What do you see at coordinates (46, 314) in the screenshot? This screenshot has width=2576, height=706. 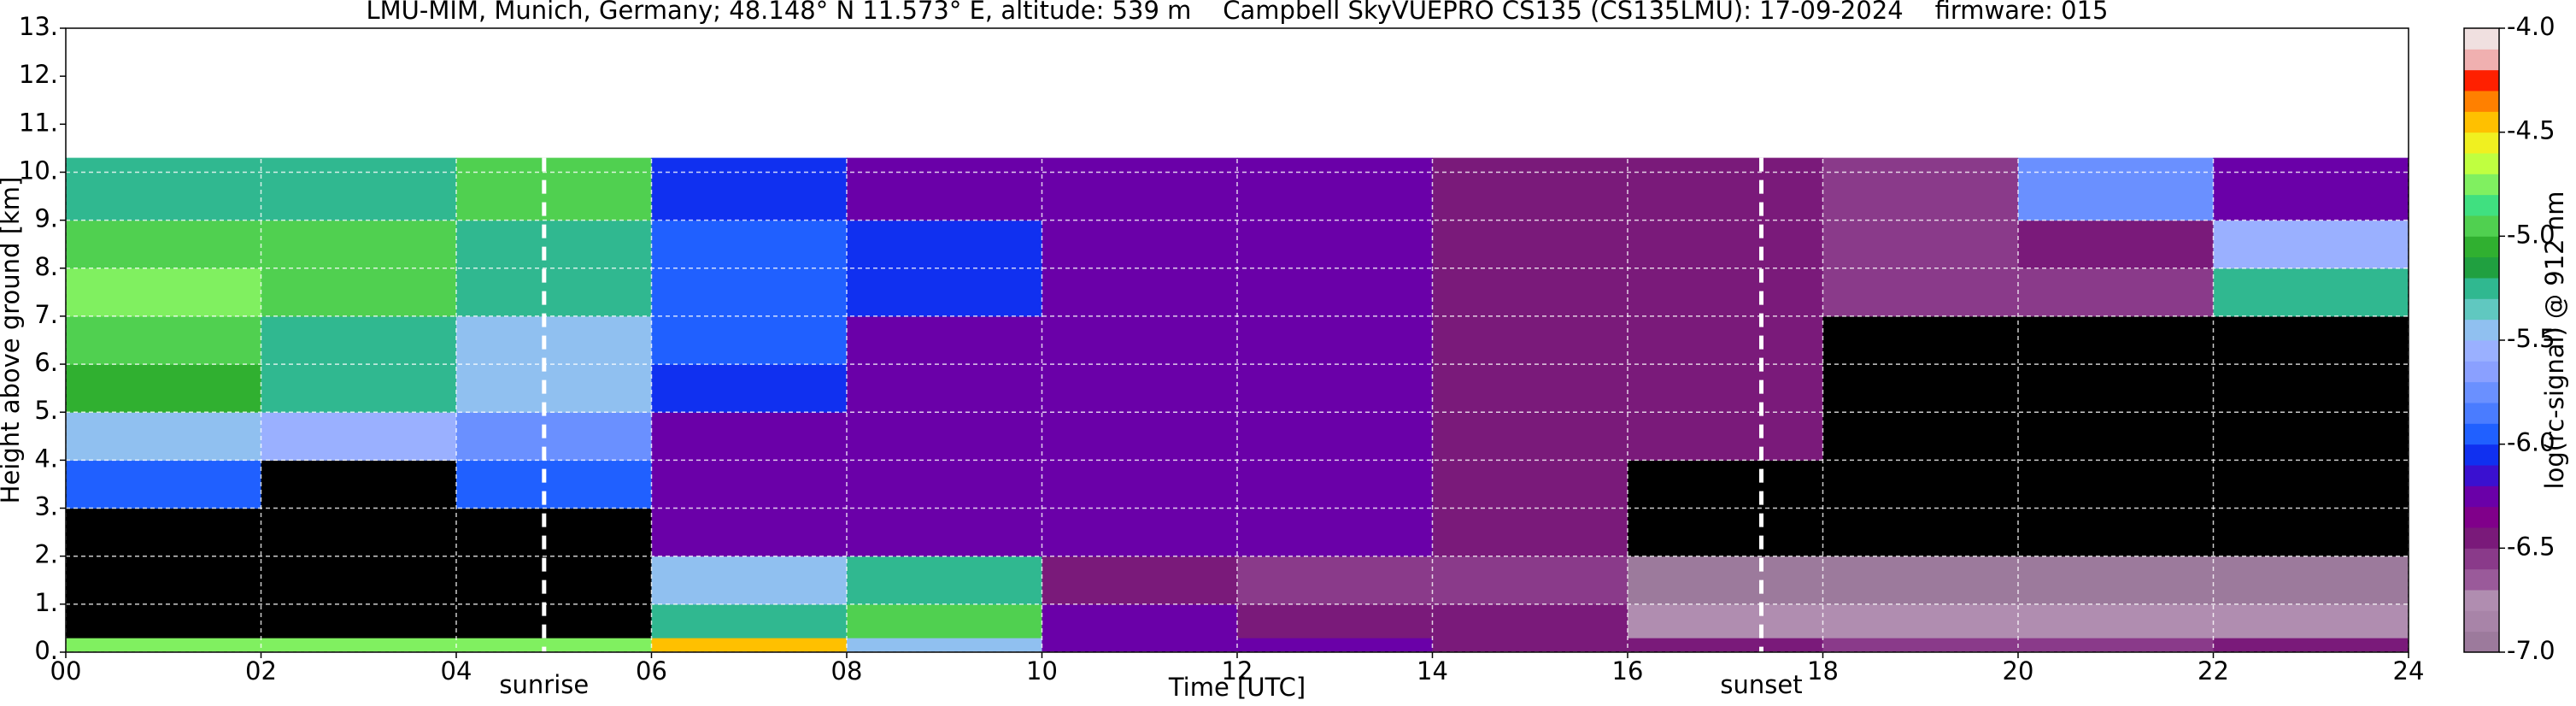 I see `y-tick-label: 7.` at bounding box center [46, 314].